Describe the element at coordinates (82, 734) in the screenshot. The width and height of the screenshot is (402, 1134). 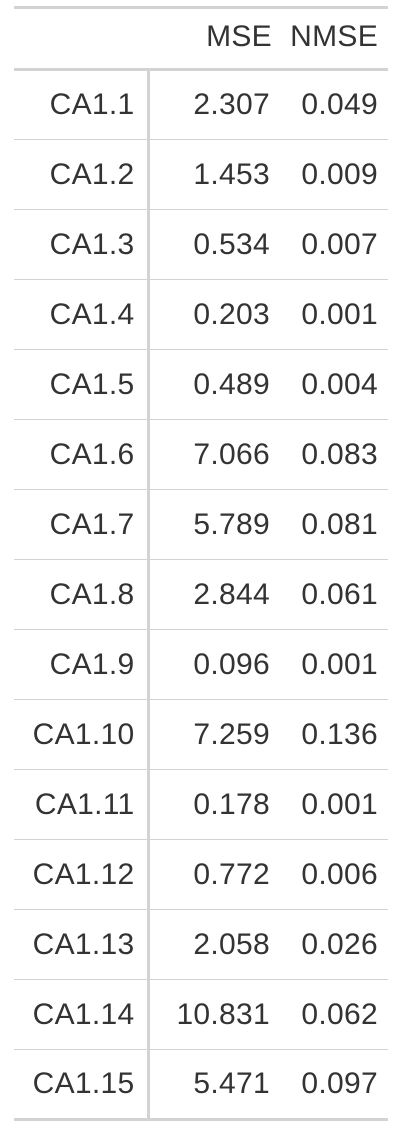
I see `row-label-cell: CA1.10` at that location.